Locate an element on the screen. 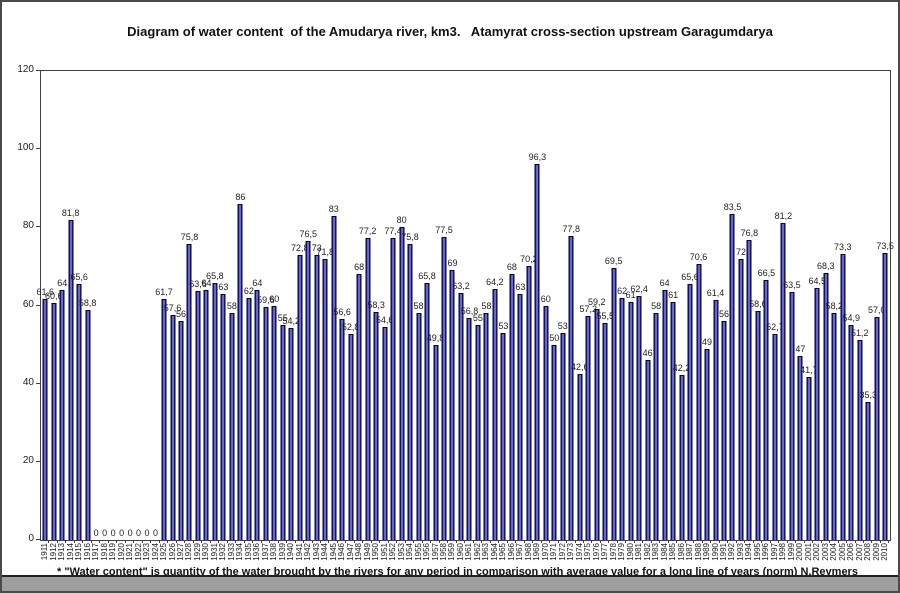  bar-group: 46 is located at coordinates (648, 305).